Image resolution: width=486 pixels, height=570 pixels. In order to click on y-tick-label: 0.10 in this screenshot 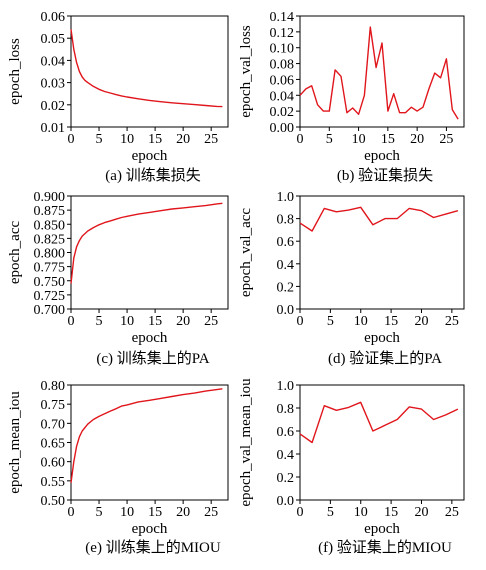, I will do `click(282, 49)`.